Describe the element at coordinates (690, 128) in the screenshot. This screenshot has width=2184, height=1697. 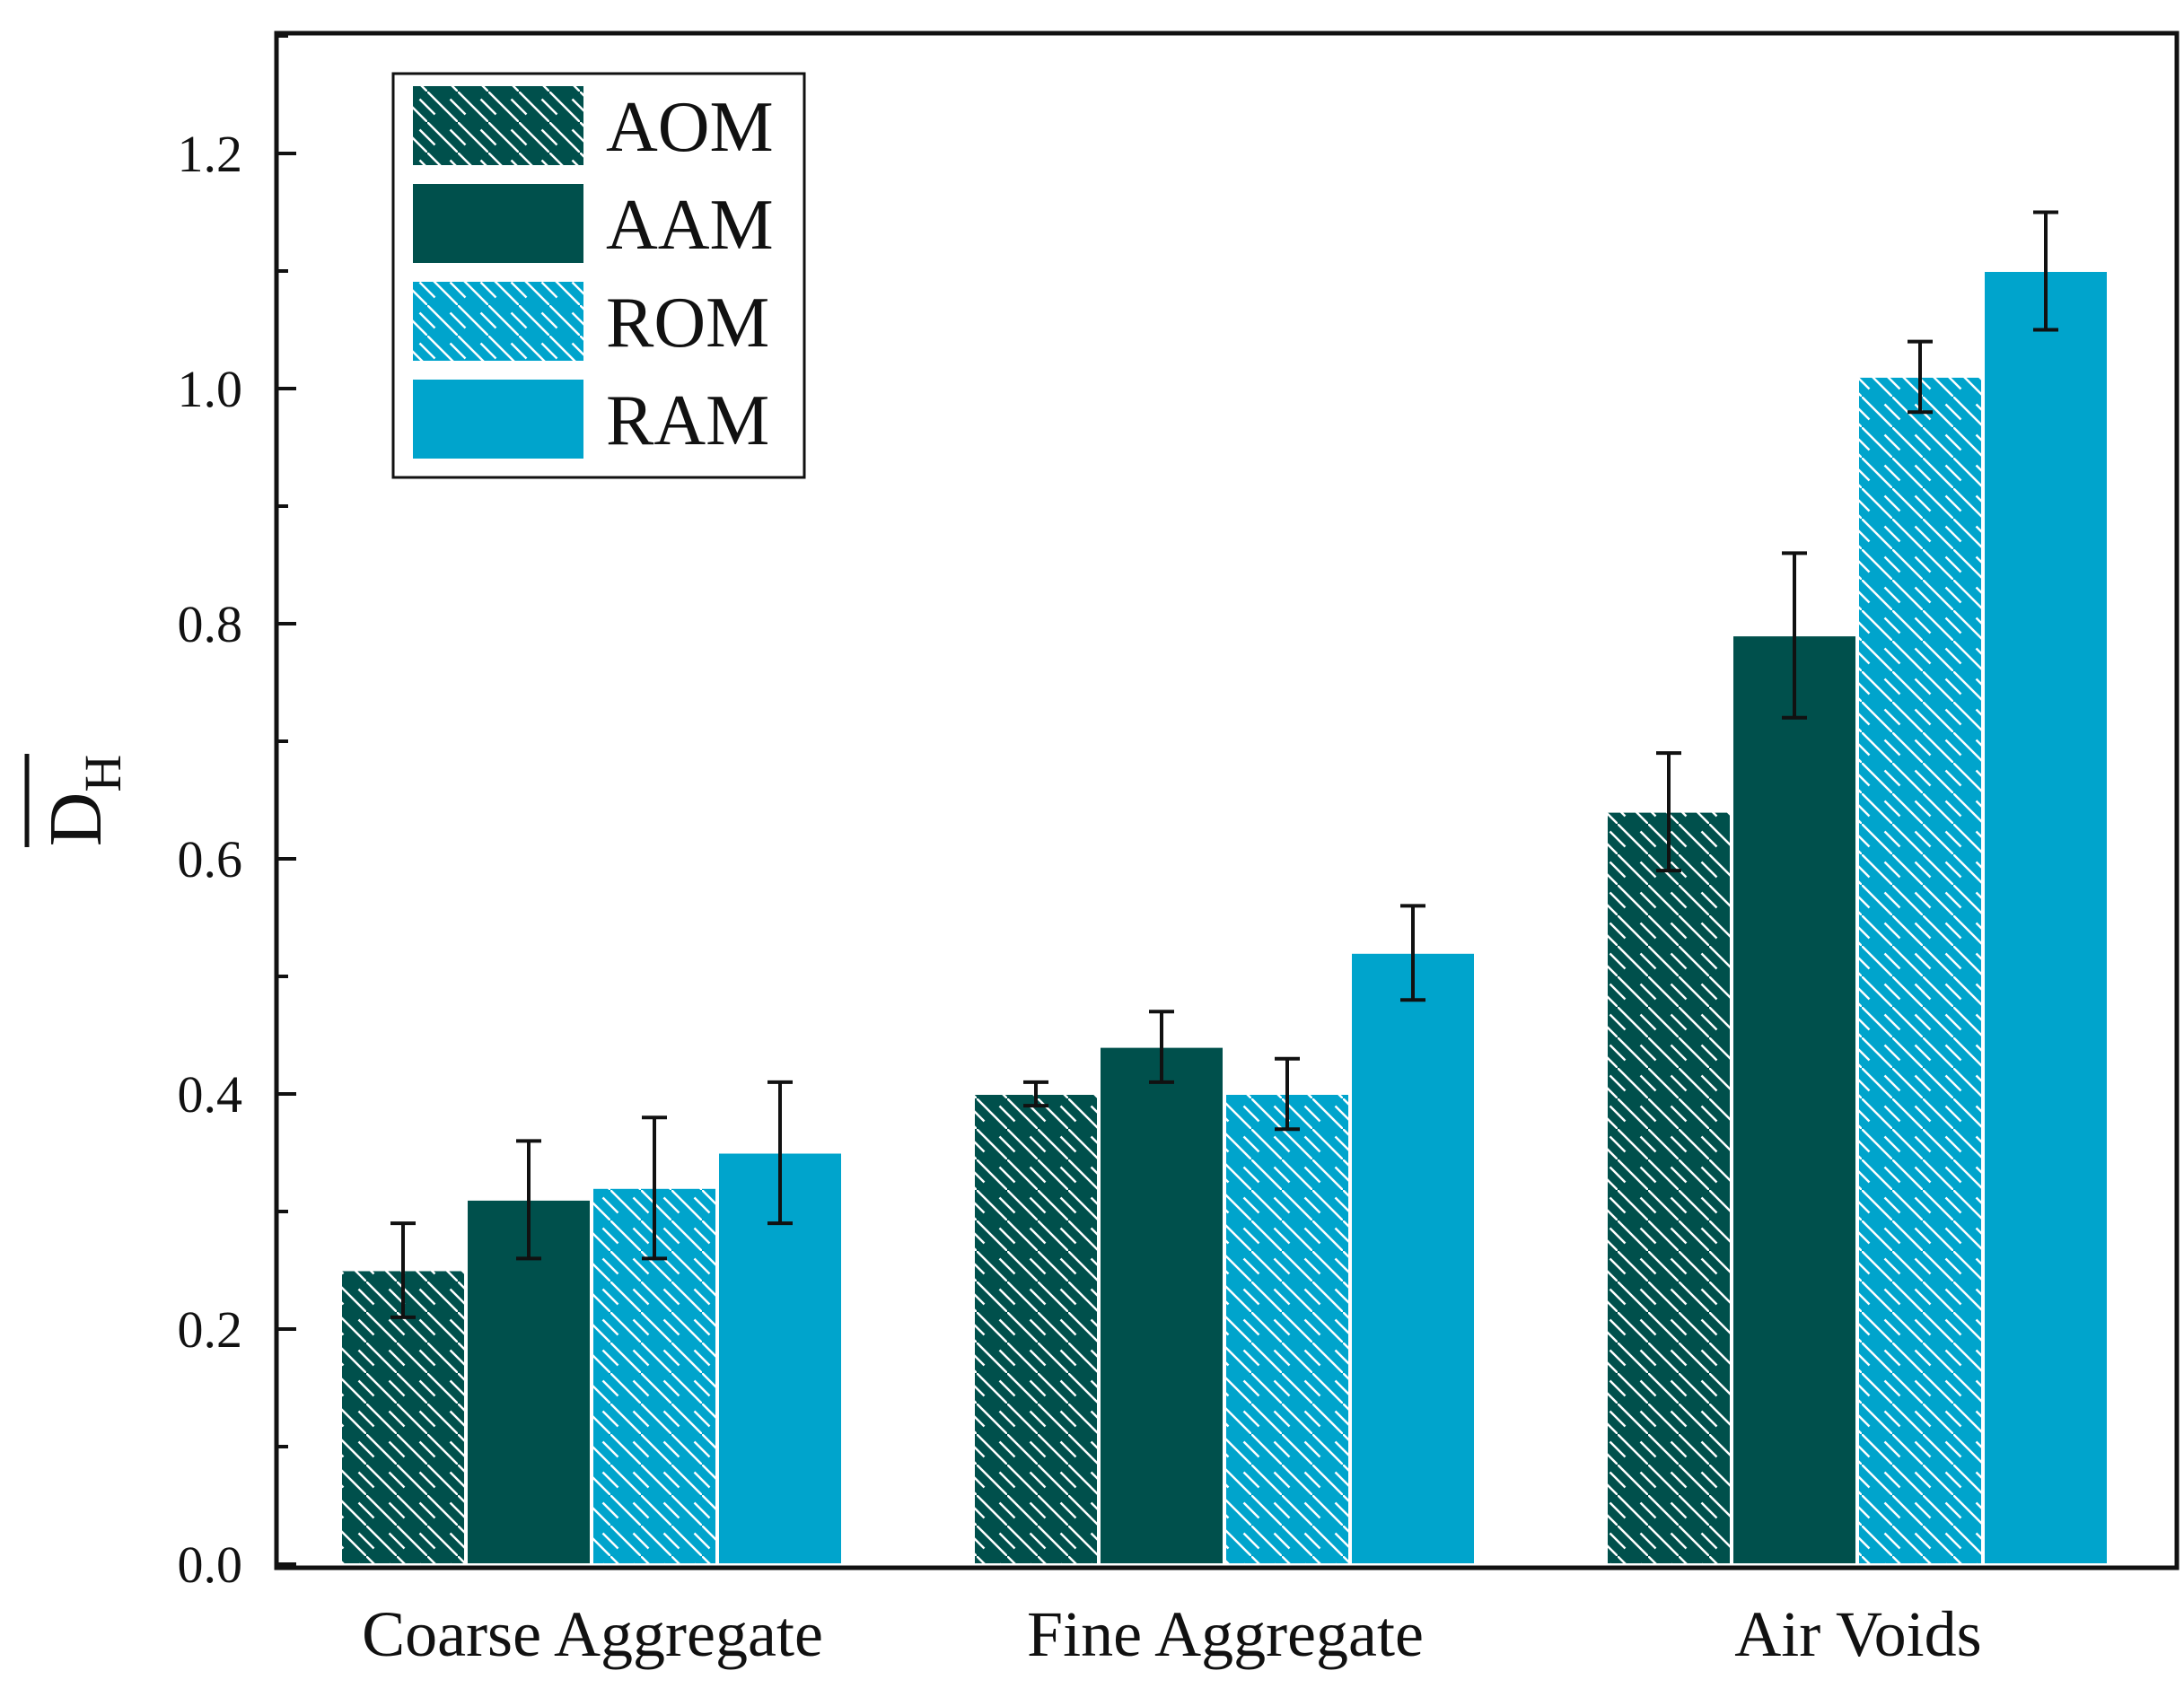
I see `legend-label-aom: AOM` at that location.